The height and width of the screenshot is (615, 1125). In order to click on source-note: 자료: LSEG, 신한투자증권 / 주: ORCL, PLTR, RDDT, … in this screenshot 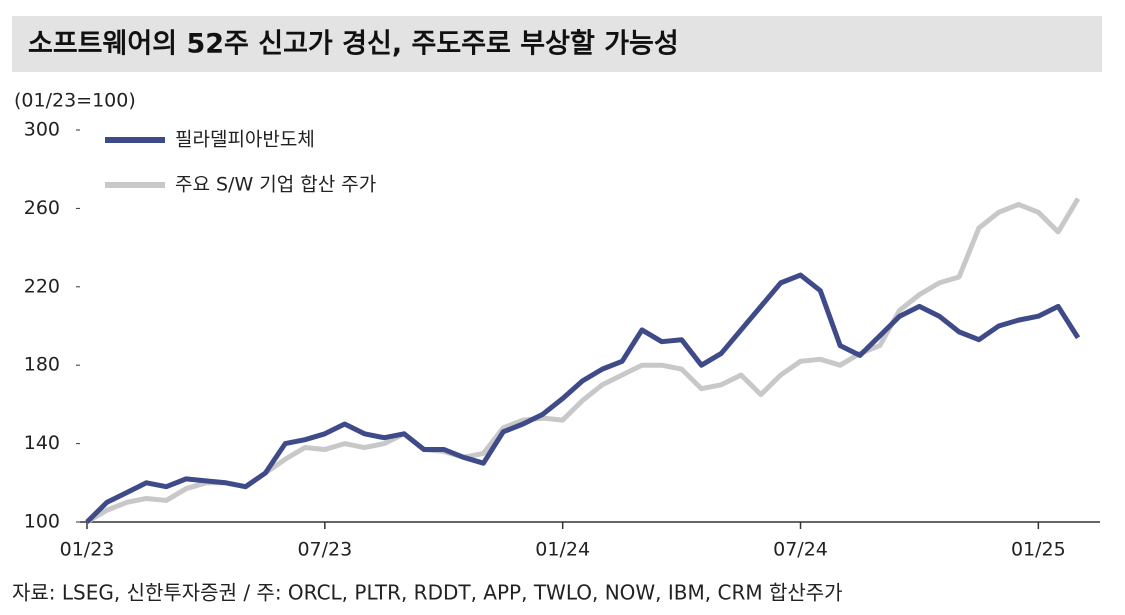, I will do `click(427, 593)`.